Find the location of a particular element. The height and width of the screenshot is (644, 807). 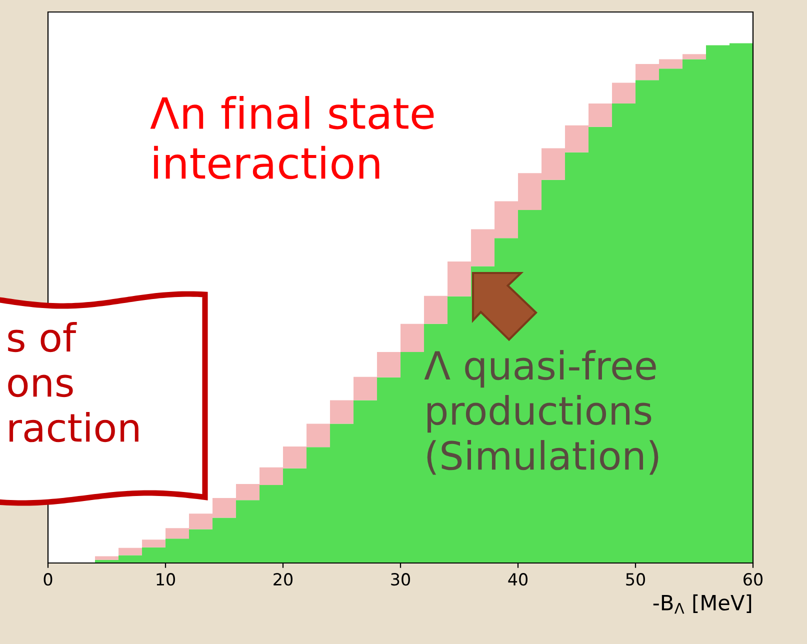

x-axis-title: -B$_{Λ}$ [MeV] is located at coordinates (702, 604).